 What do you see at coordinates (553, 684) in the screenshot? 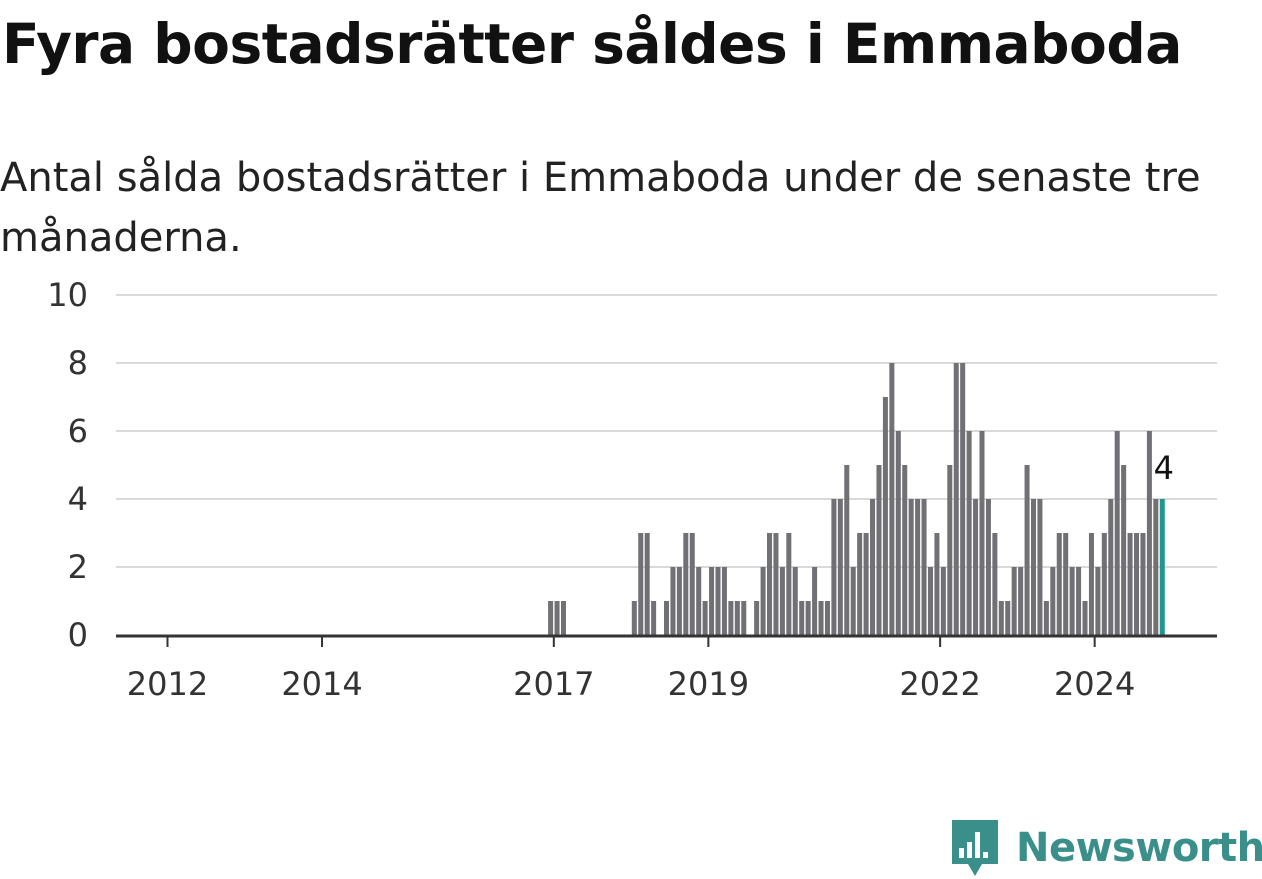
I see `x-tick-label: 2017` at bounding box center [553, 684].